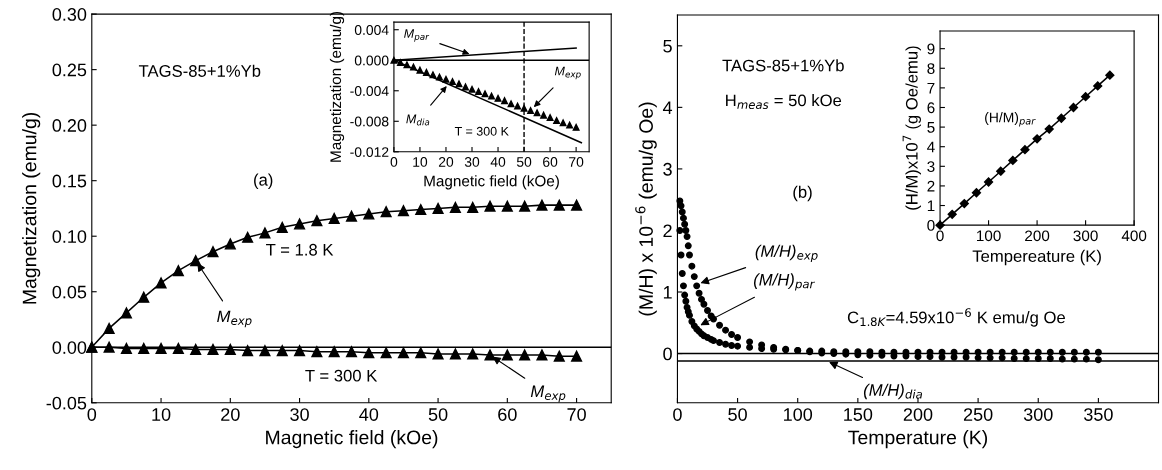 The width and height of the screenshot is (1162, 470). Describe the element at coordinates (1010, 119) in the screenshot. I see `annotation: (H/M)$_{par}$` at that location.